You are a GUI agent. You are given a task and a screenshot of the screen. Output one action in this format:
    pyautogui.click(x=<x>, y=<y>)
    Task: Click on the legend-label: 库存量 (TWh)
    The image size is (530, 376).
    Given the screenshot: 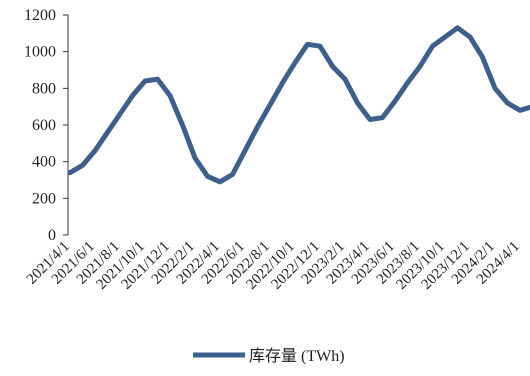 What is the action you would take?
    pyautogui.click(x=297, y=356)
    